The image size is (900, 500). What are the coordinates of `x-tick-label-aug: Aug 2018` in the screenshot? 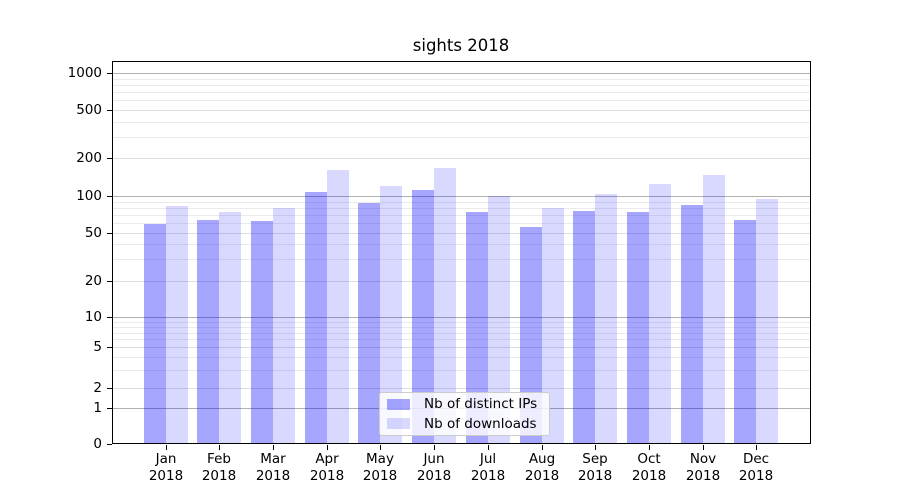 It's located at (542, 467).